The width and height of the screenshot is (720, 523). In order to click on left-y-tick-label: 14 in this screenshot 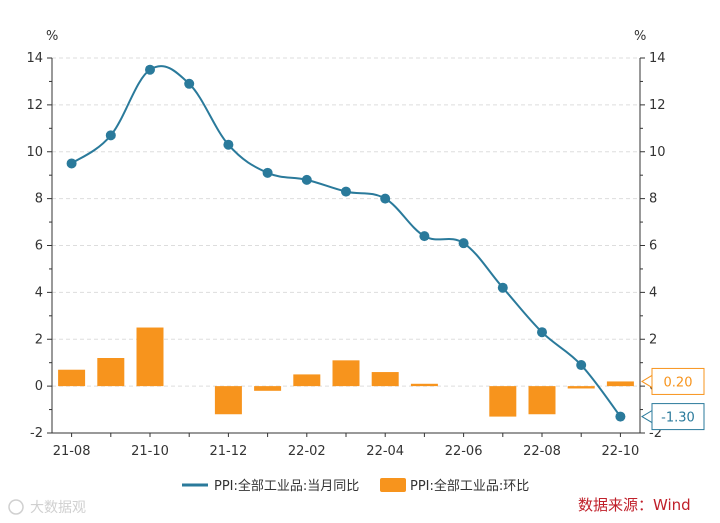, I will do `click(34, 58)`.